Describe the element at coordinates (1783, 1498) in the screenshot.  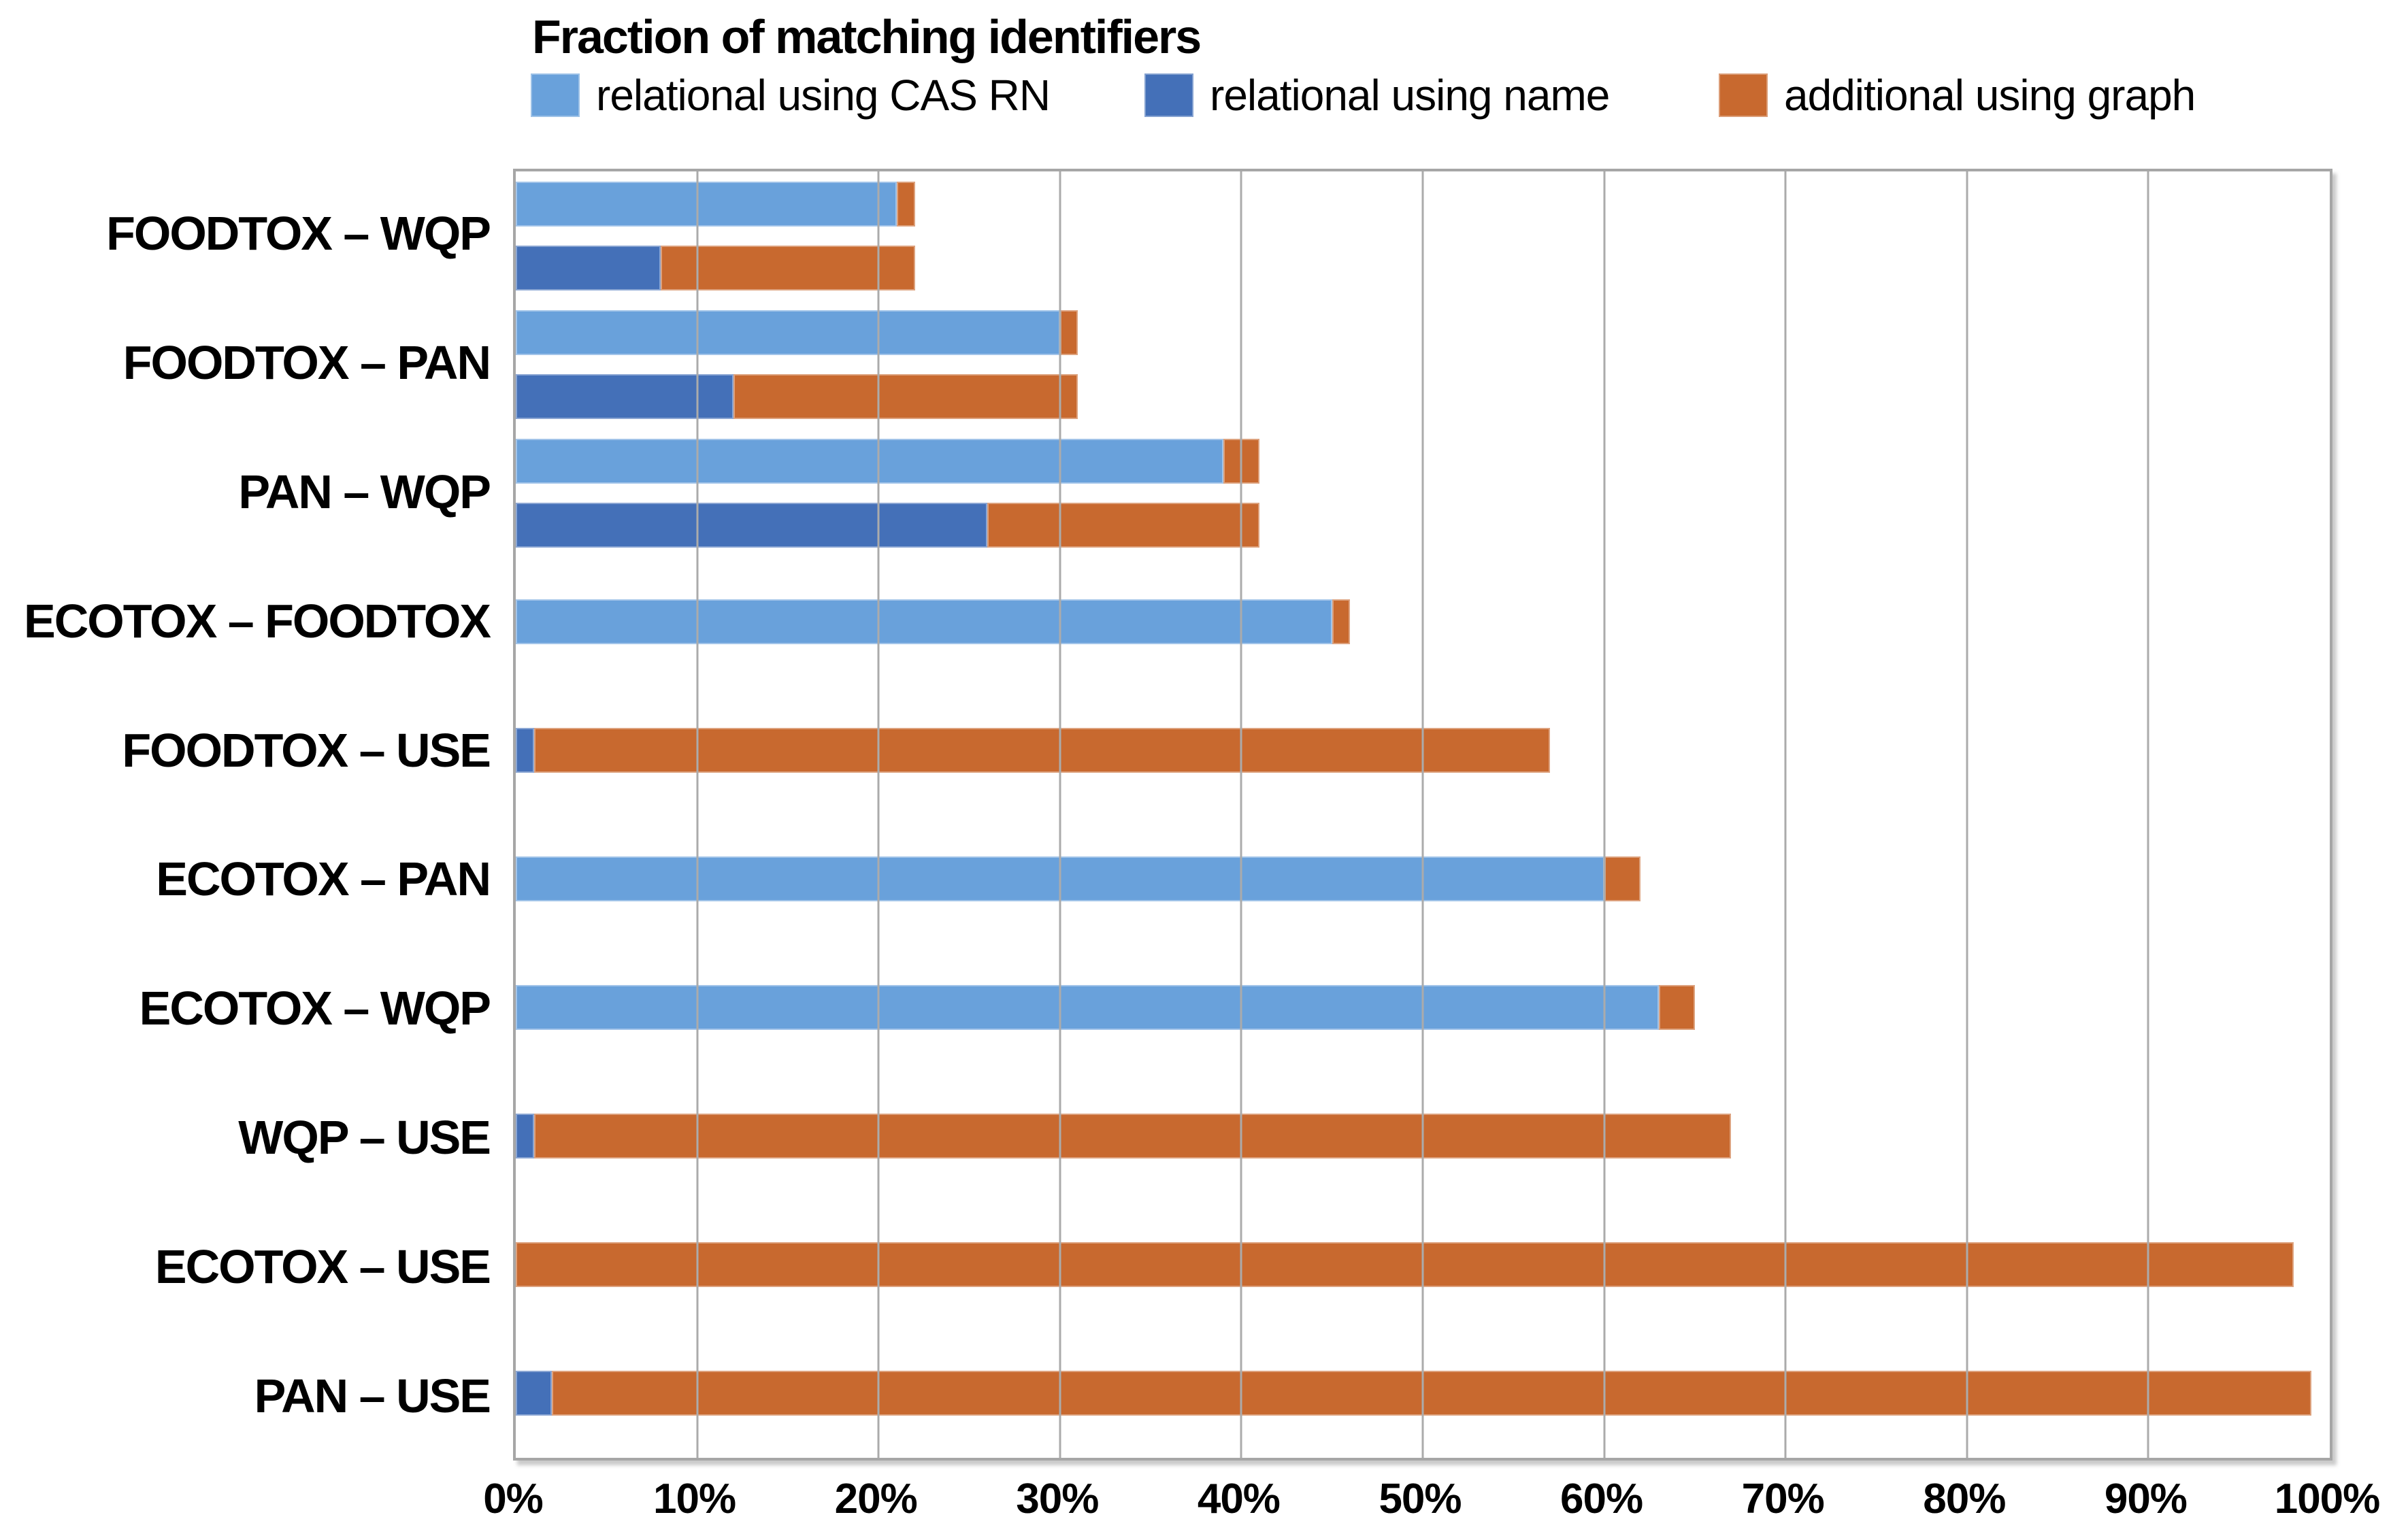
I see `x-tick-label: 70%` at that location.